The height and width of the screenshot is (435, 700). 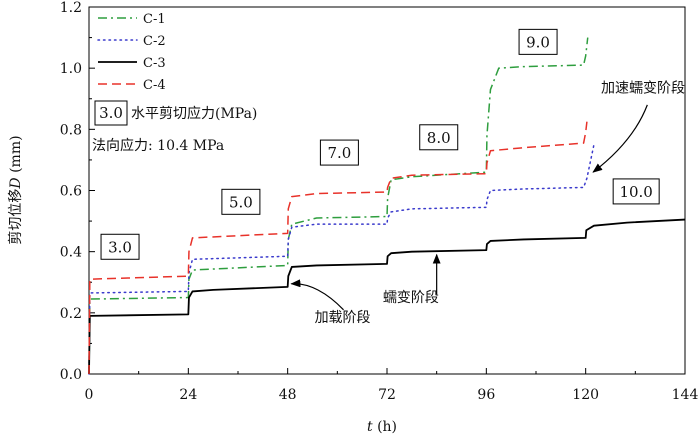 I want to click on stress-level-label: 8.0, so click(x=439, y=138).